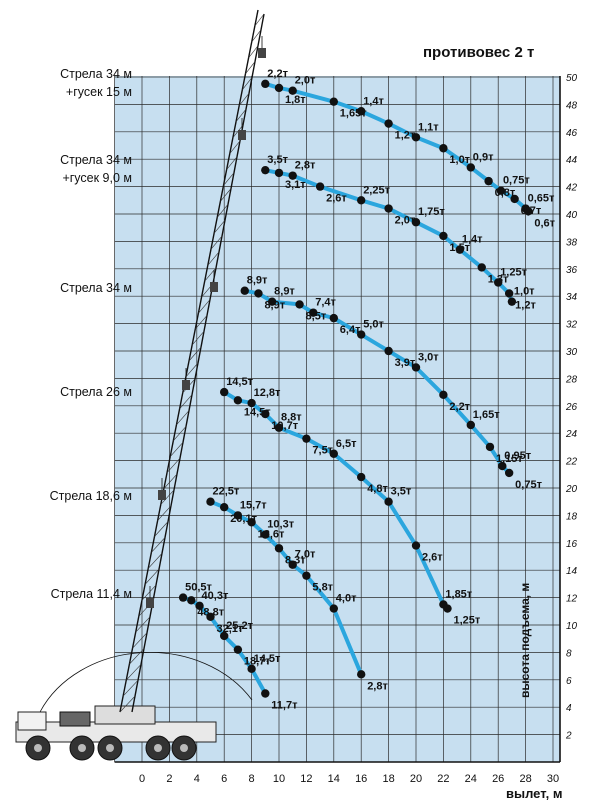  What do you see at coordinates (479, 52) in the screenshot?
I see `chart-title: противовес 2 т` at bounding box center [479, 52].